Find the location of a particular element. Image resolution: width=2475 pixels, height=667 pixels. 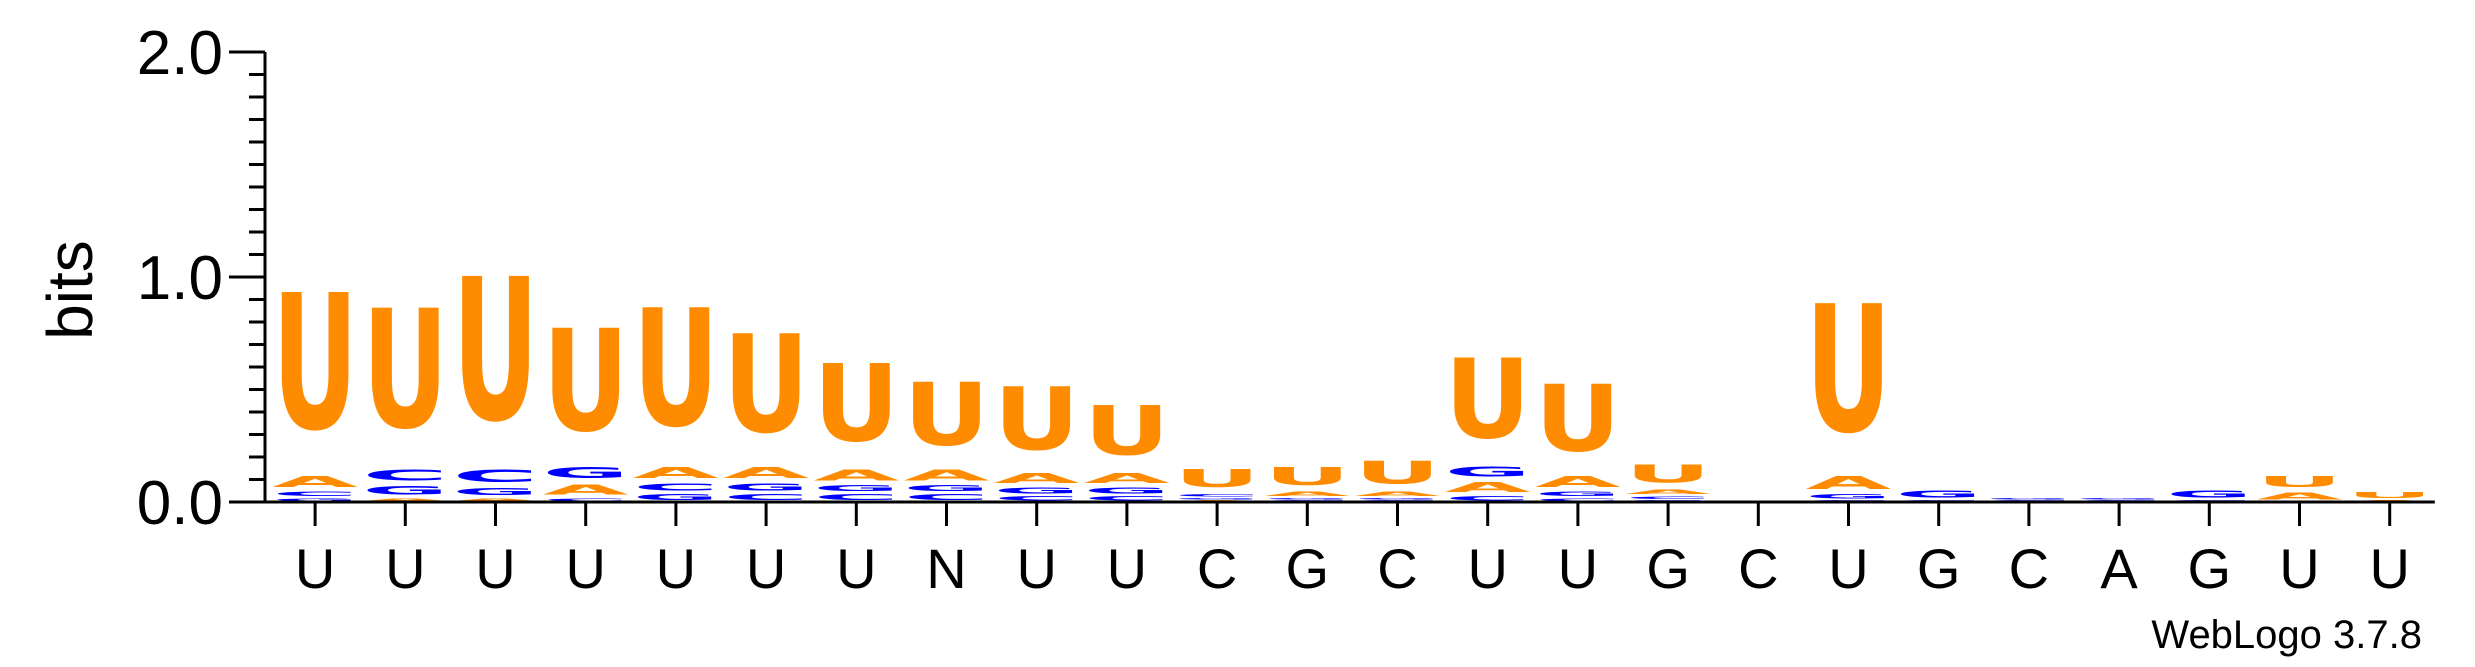

credit-text: WebLogo 3.7.8 is located at coordinates (2286, 635).